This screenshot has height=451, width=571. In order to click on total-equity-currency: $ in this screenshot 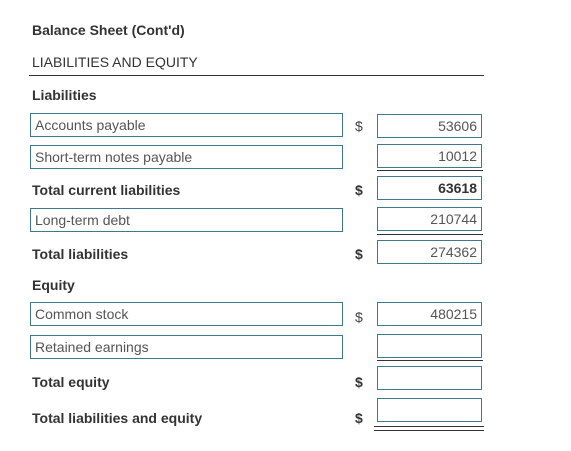, I will do `click(359, 382)`.